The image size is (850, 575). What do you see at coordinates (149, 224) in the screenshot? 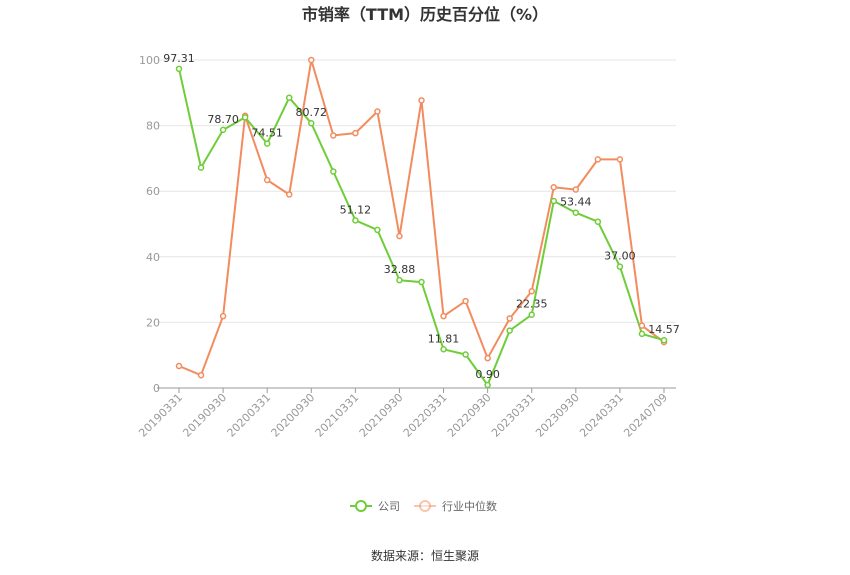
I see `y-axis: 0 20 40 60 80 100` at bounding box center [149, 224].